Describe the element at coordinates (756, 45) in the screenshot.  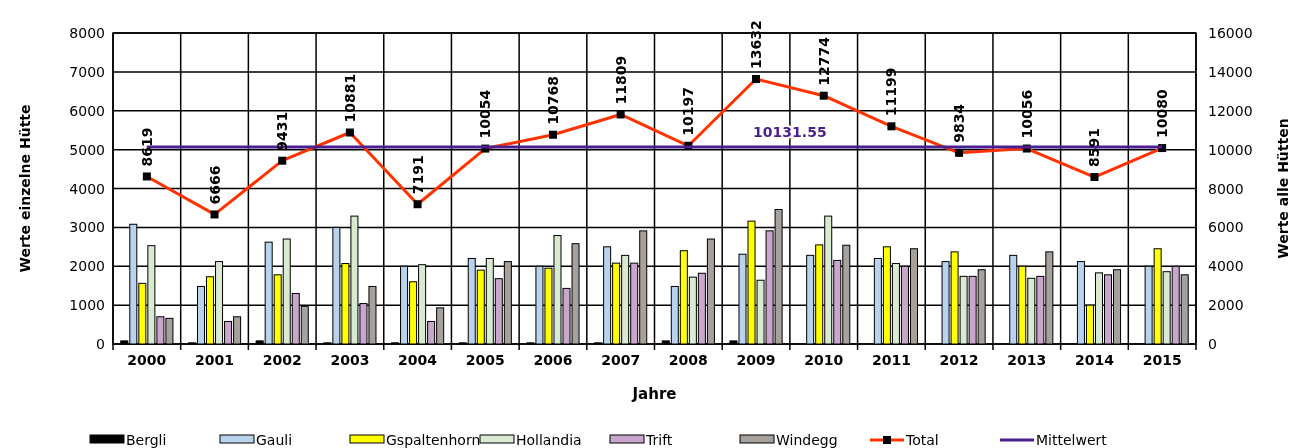
I see `data-label: 13632` at that location.